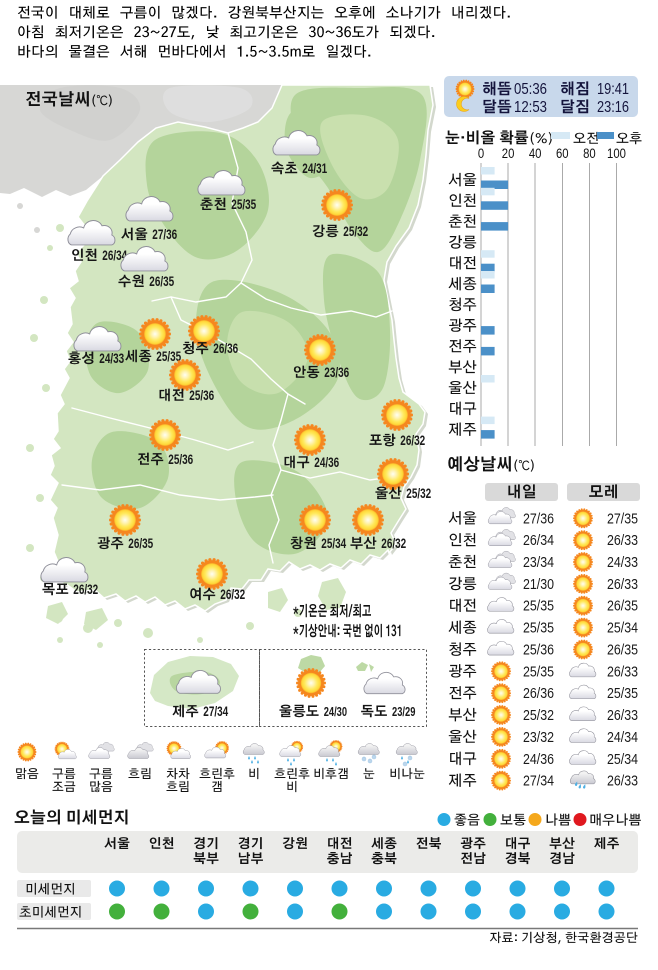 The width and height of the screenshot is (658, 970). Describe the element at coordinates (314, 168) in the screenshot. I see `svg-text: 24/31` at that location.